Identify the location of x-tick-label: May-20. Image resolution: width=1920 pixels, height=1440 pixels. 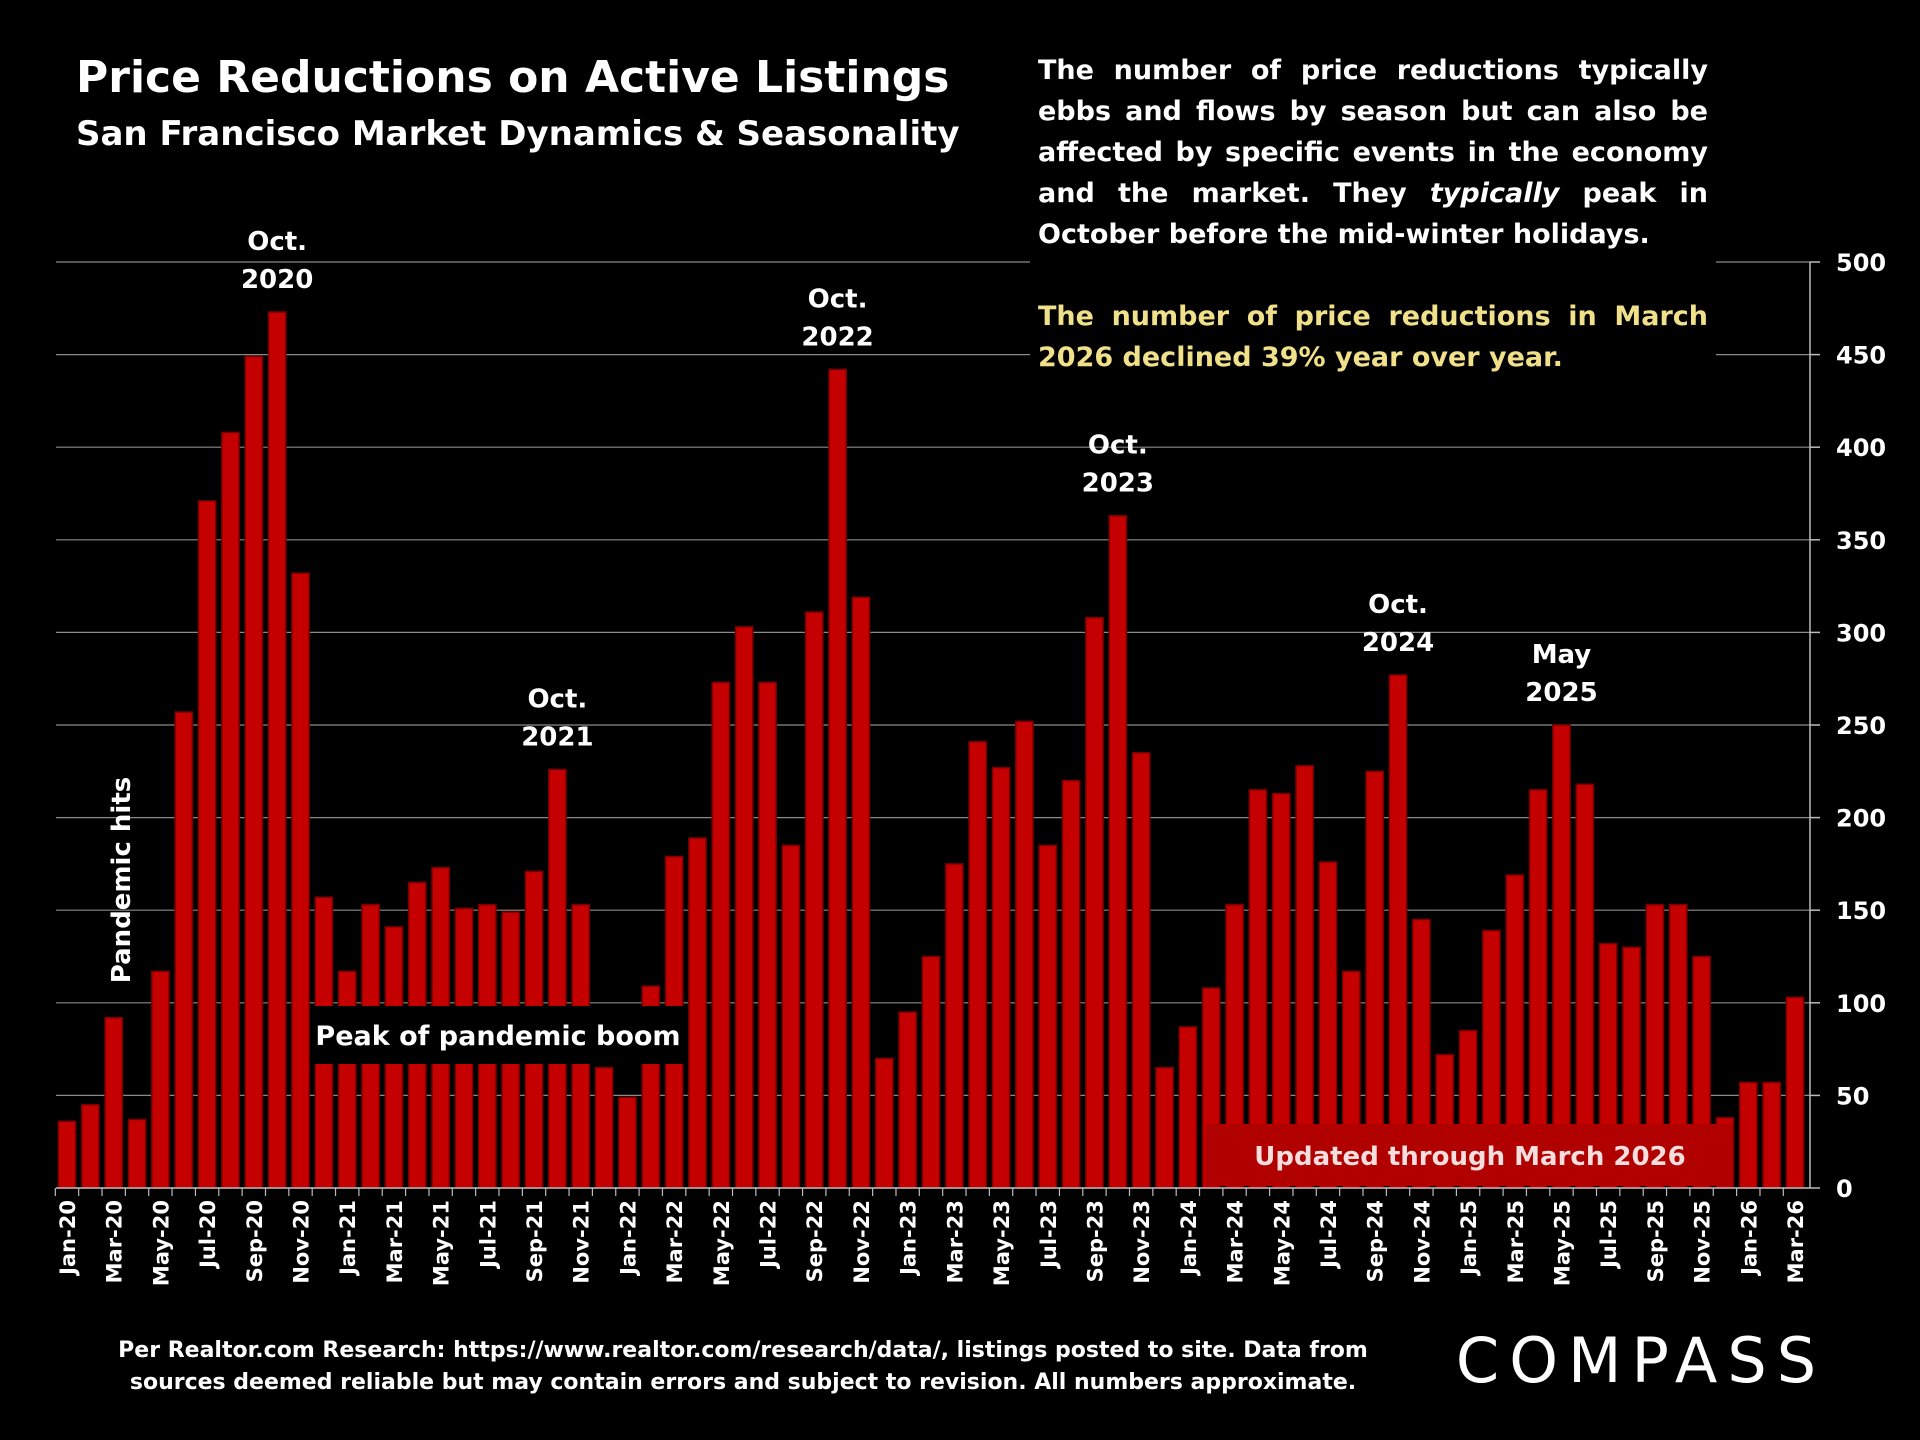
(161, 1243).